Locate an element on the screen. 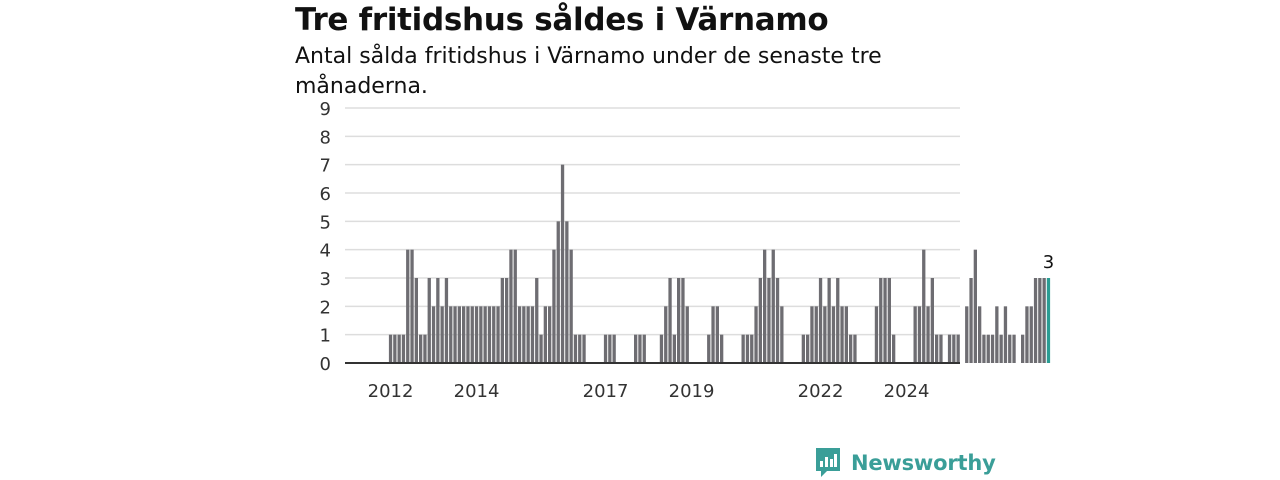 The width and height of the screenshot is (1280, 480). newsworthy-logo-icon is located at coordinates (828, 462).